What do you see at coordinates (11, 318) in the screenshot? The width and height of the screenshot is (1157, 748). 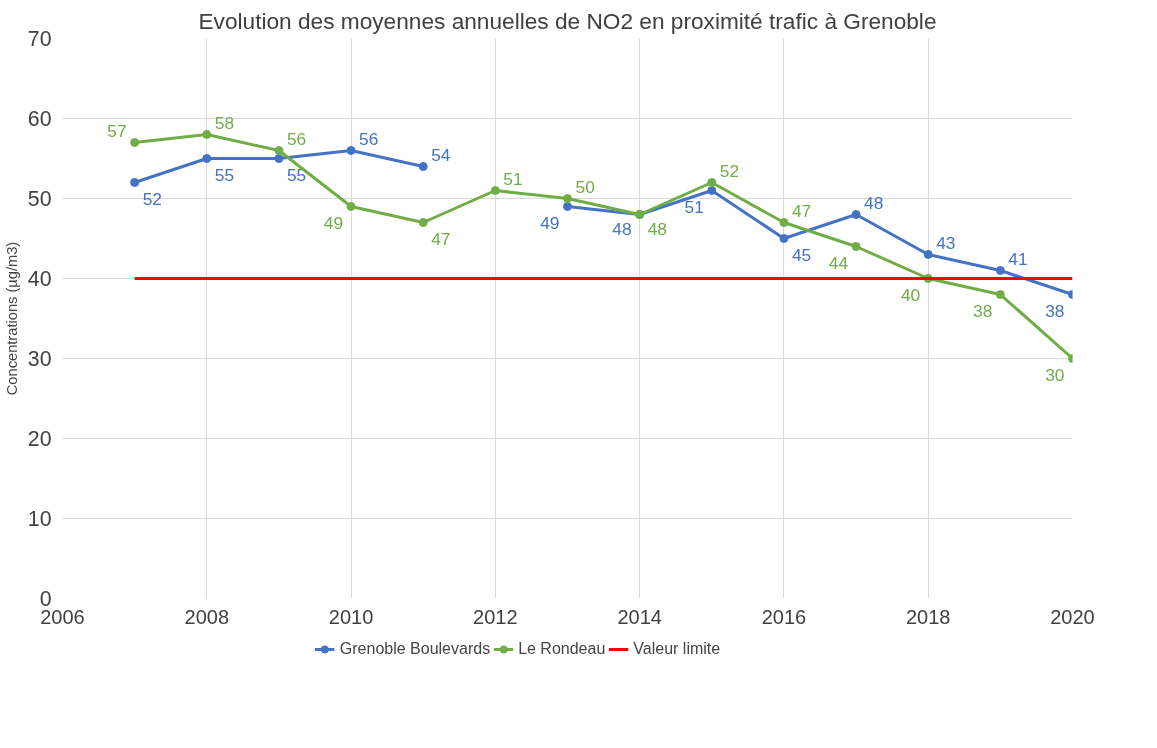 I see `y-axis-title: Concentrations (µg/m3)` at bounding box center [11, 318].